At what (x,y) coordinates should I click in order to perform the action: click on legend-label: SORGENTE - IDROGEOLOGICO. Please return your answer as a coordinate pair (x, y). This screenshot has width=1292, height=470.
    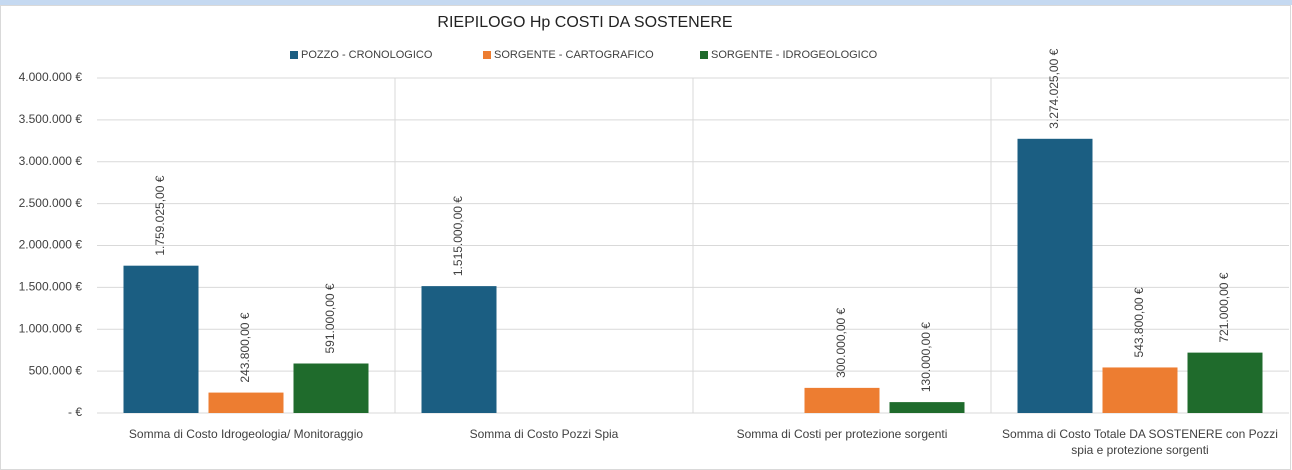
    Looking at the image, I should click on (794, 55).